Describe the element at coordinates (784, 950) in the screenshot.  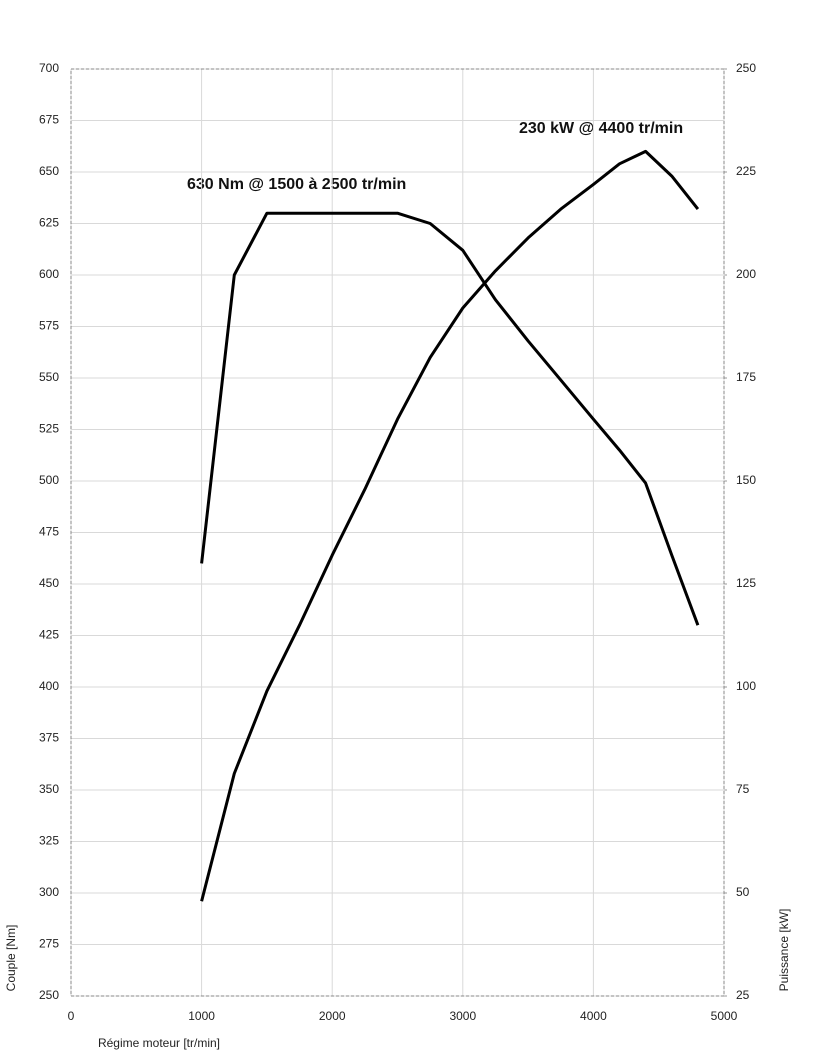
I see `y2-axis-label: Puissance [kW]` at that location.